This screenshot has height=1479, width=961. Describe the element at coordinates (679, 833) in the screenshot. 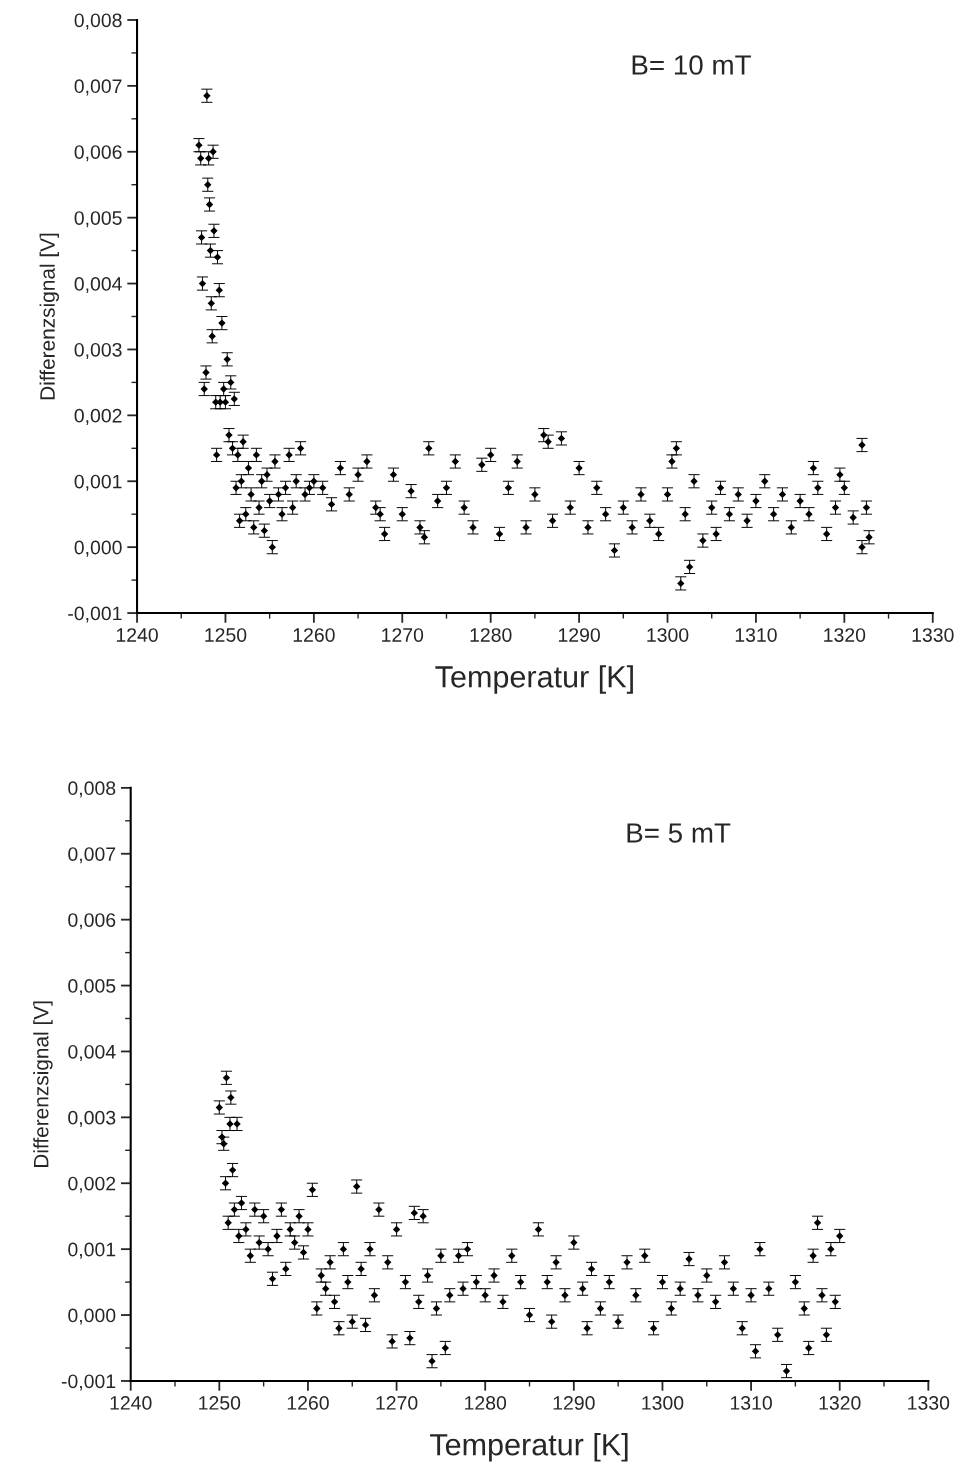

I see `annotation: B= 5 mT` at that location.